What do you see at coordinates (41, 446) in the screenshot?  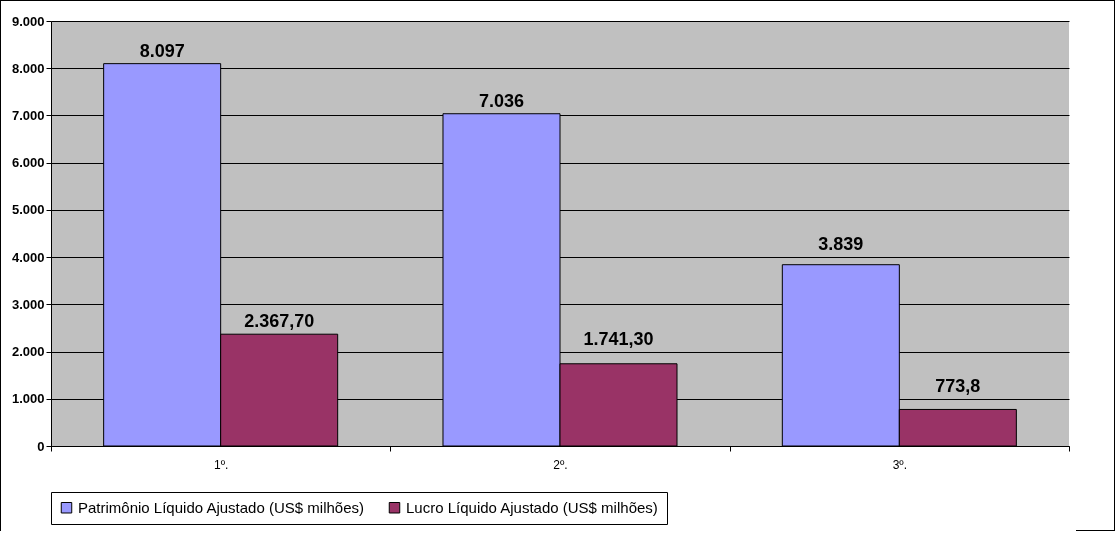 I see `y-tick-label: 0` at bounding box center [41, 446].